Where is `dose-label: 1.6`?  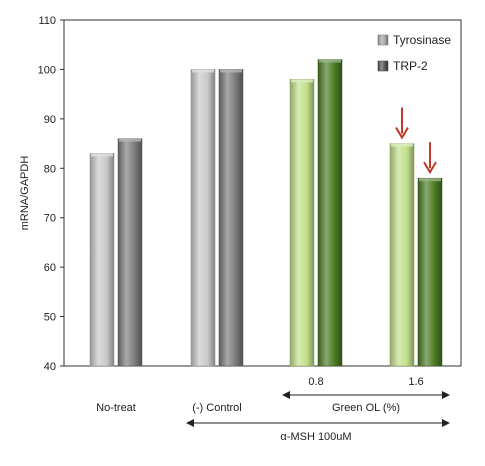
dose-label: 1.6 is located at coordinates (415, 382).